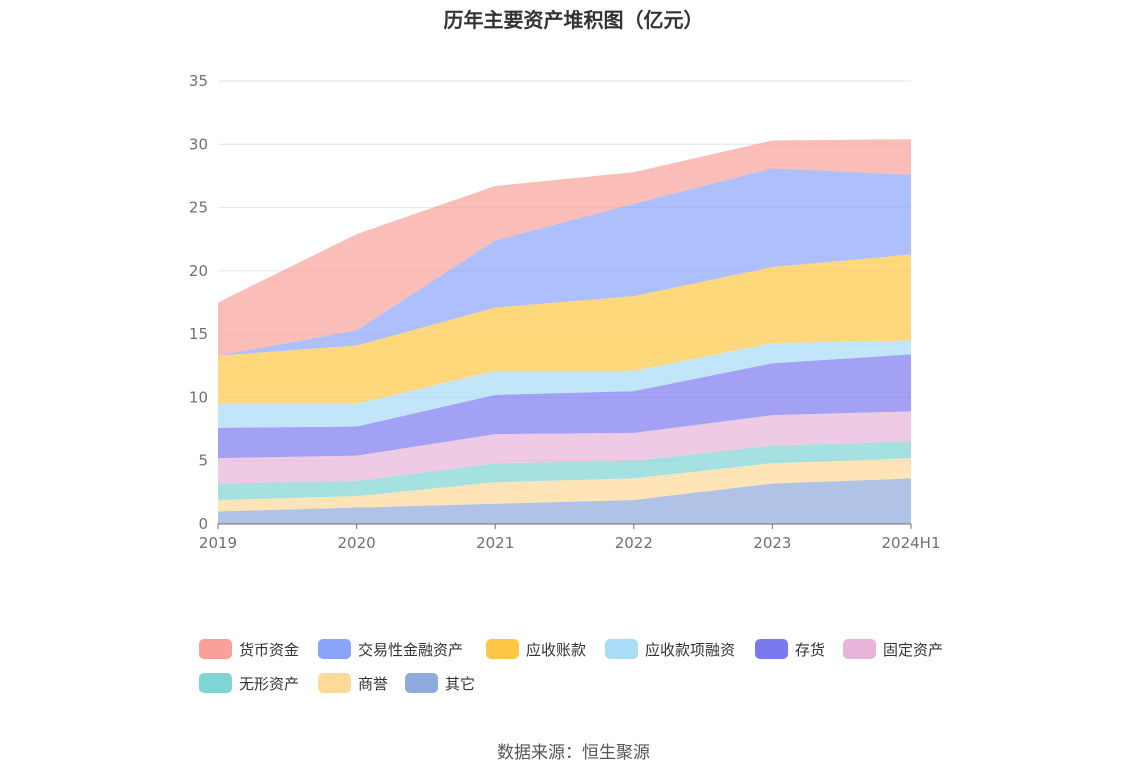  What do you see at coordinates (690, 649) in the screenshot?
I see `legend-label: 应收款项融资` at bounding box center [690, 649].